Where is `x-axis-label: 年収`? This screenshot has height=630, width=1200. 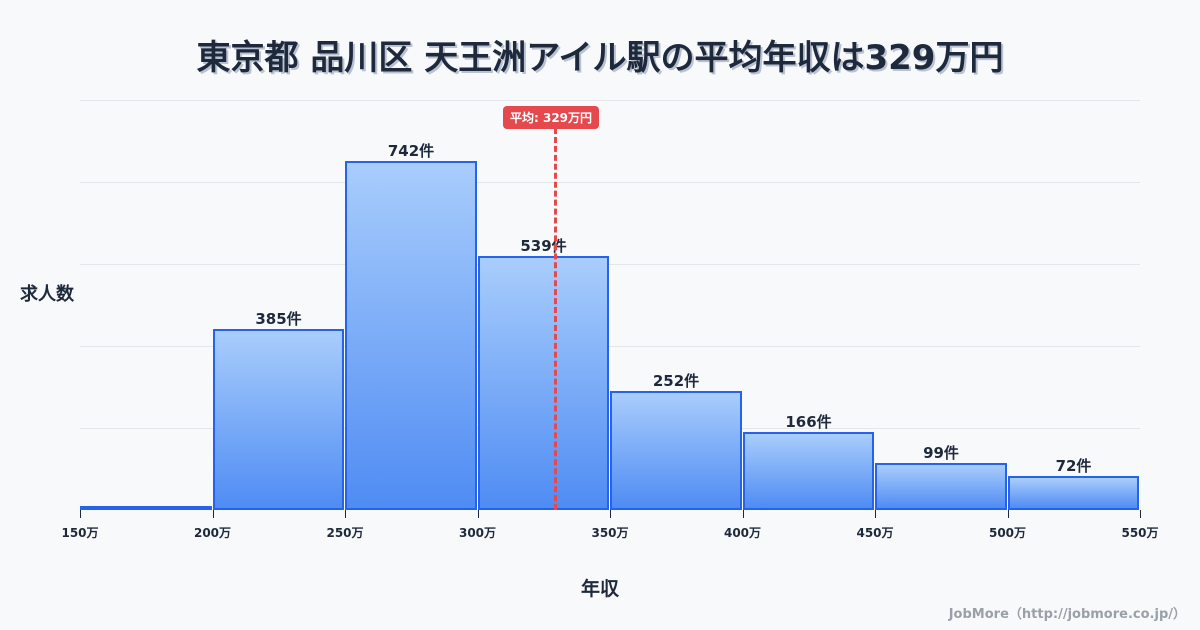 x-axis-label: 年収 is located at coordinates (599, 589).